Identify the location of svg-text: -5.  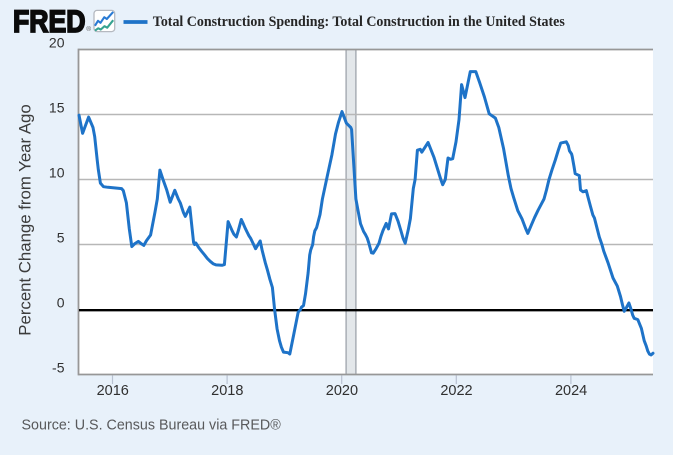
(58, 368).